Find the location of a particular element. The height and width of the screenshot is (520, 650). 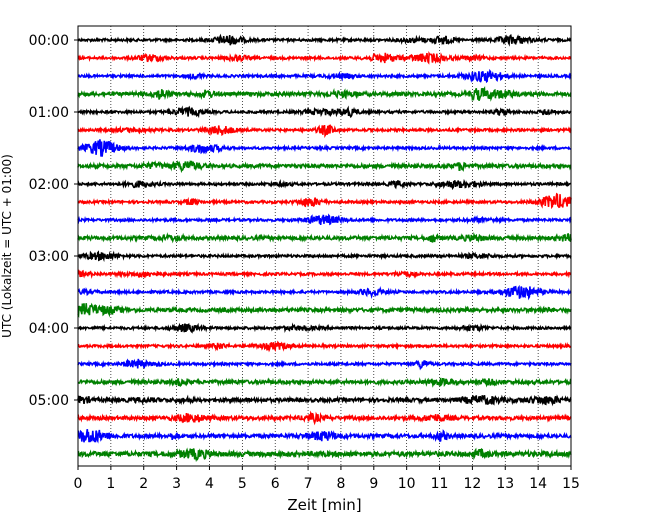

x-tick-label: 13 is located at coordinates (505, 484).